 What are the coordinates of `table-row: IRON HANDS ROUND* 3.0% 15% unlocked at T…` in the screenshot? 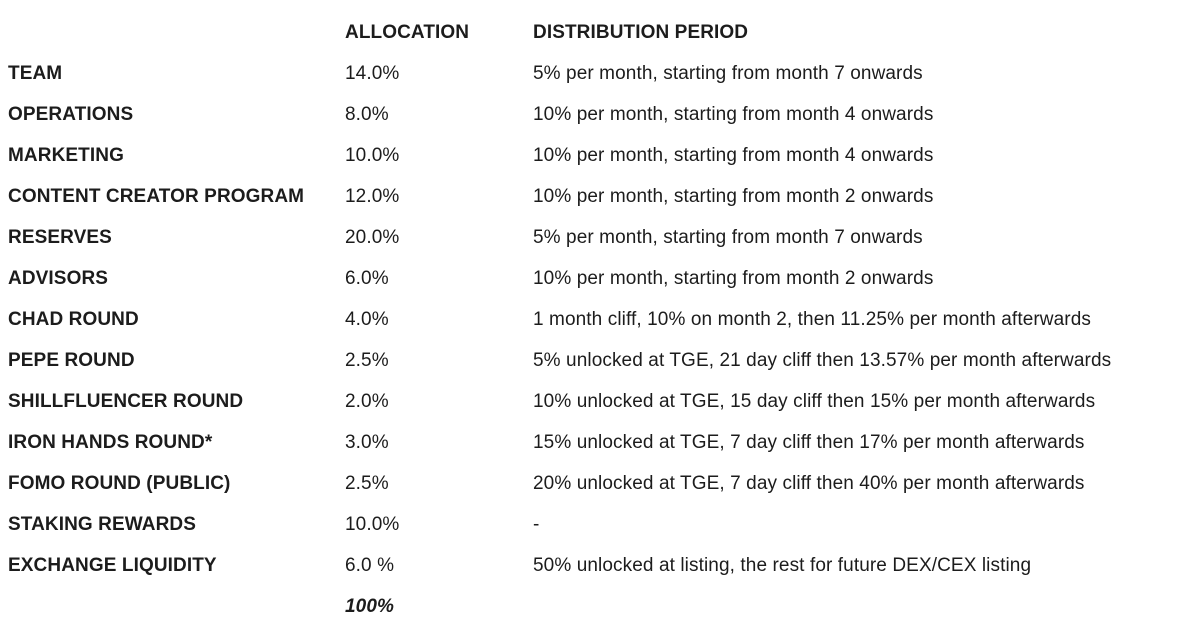 It's located at (604, 442).